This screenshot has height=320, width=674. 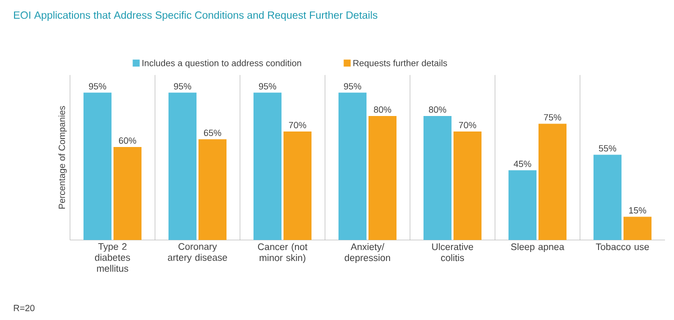 What do you see at coordinates (607, 148) in the screenshot?
I see `data-label: 55%` at bounding box center [607, 148].